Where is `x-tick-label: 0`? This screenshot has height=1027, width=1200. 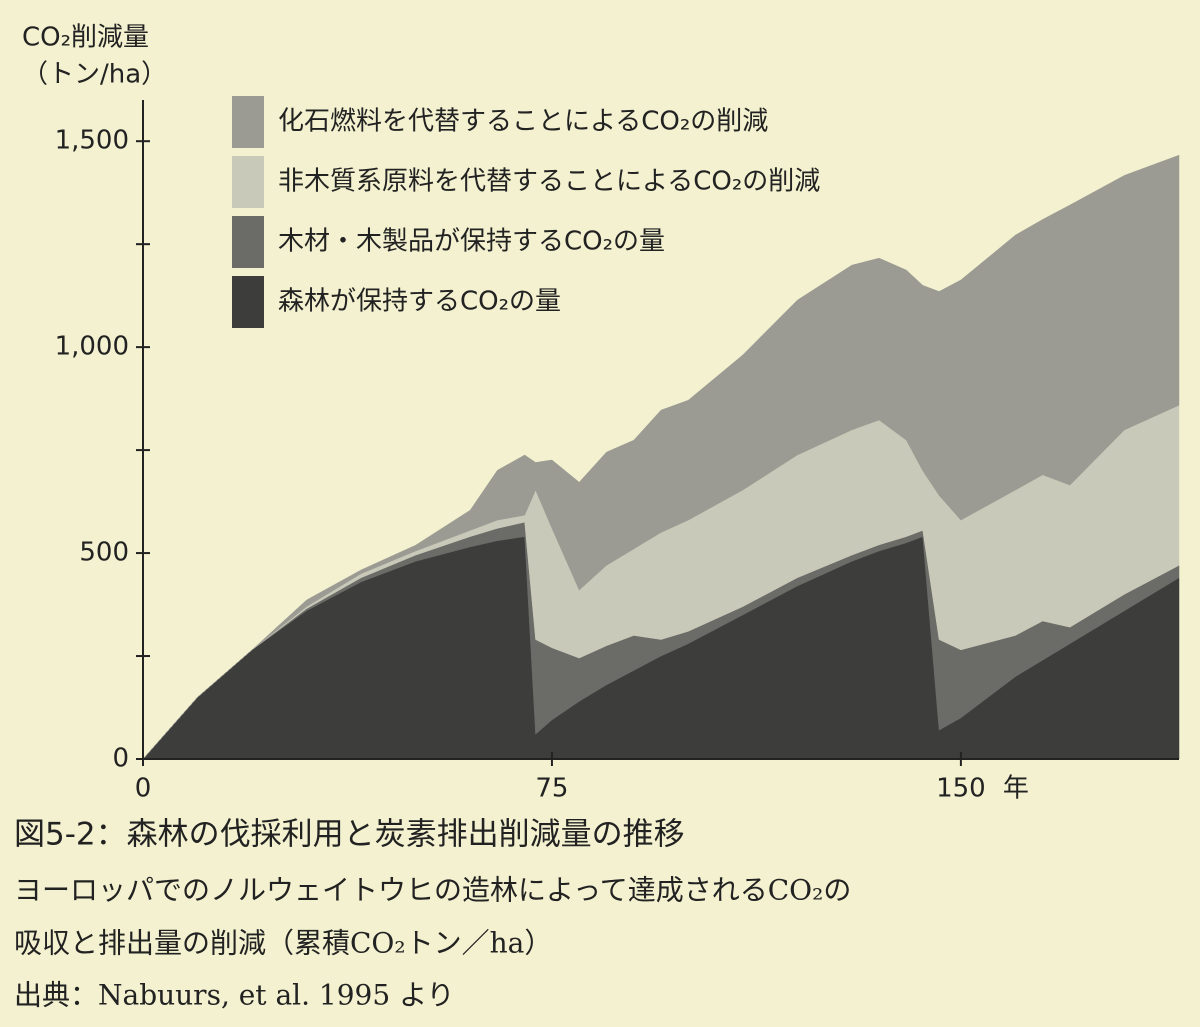 x-tick-label: 0 is located at coordinates (143, 789).